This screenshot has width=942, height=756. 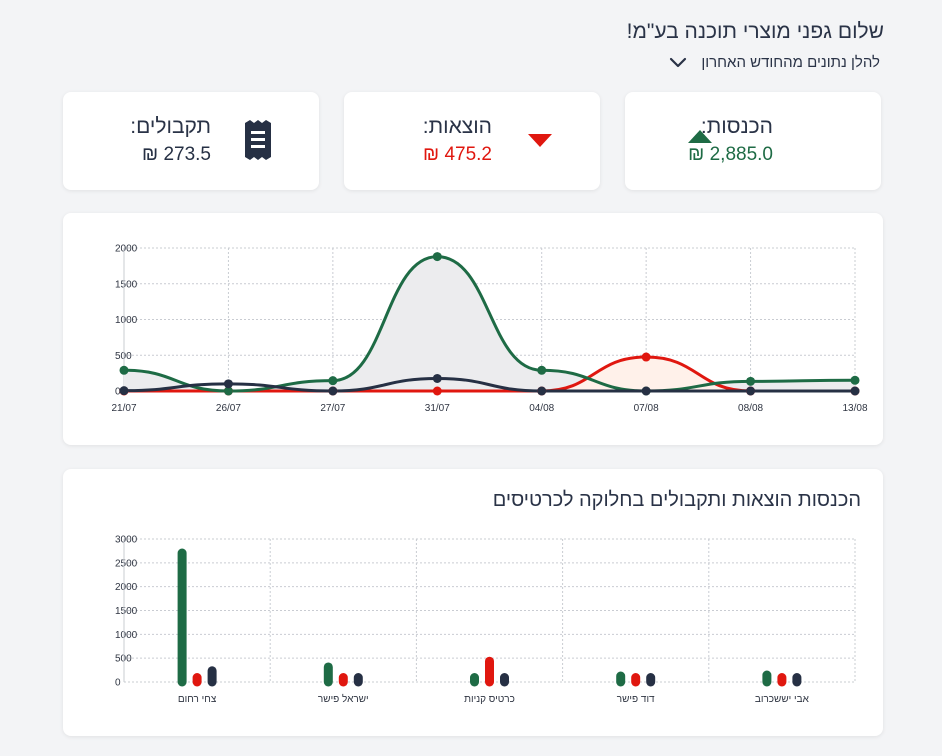 What do you see at coordinates (790, 62) in the screenshot?
I see `date-range-label: להלן נתונים מהחודש האחרון` at bounding box center [790, 62].